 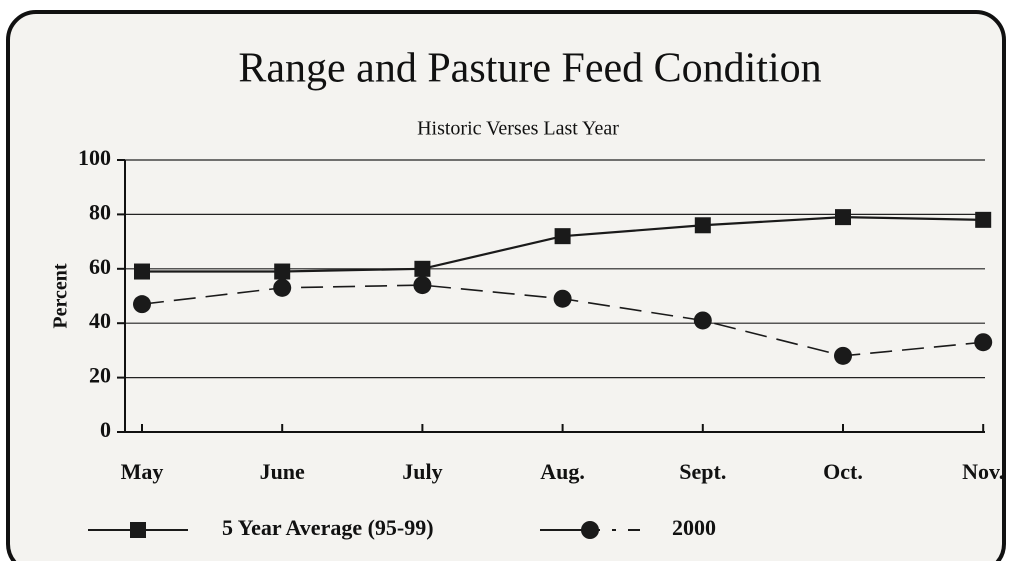 What do you see at coordinates (100, 211) in the screenshot?
I see `y-tick-label: 80` at bounding box center [100, 211].